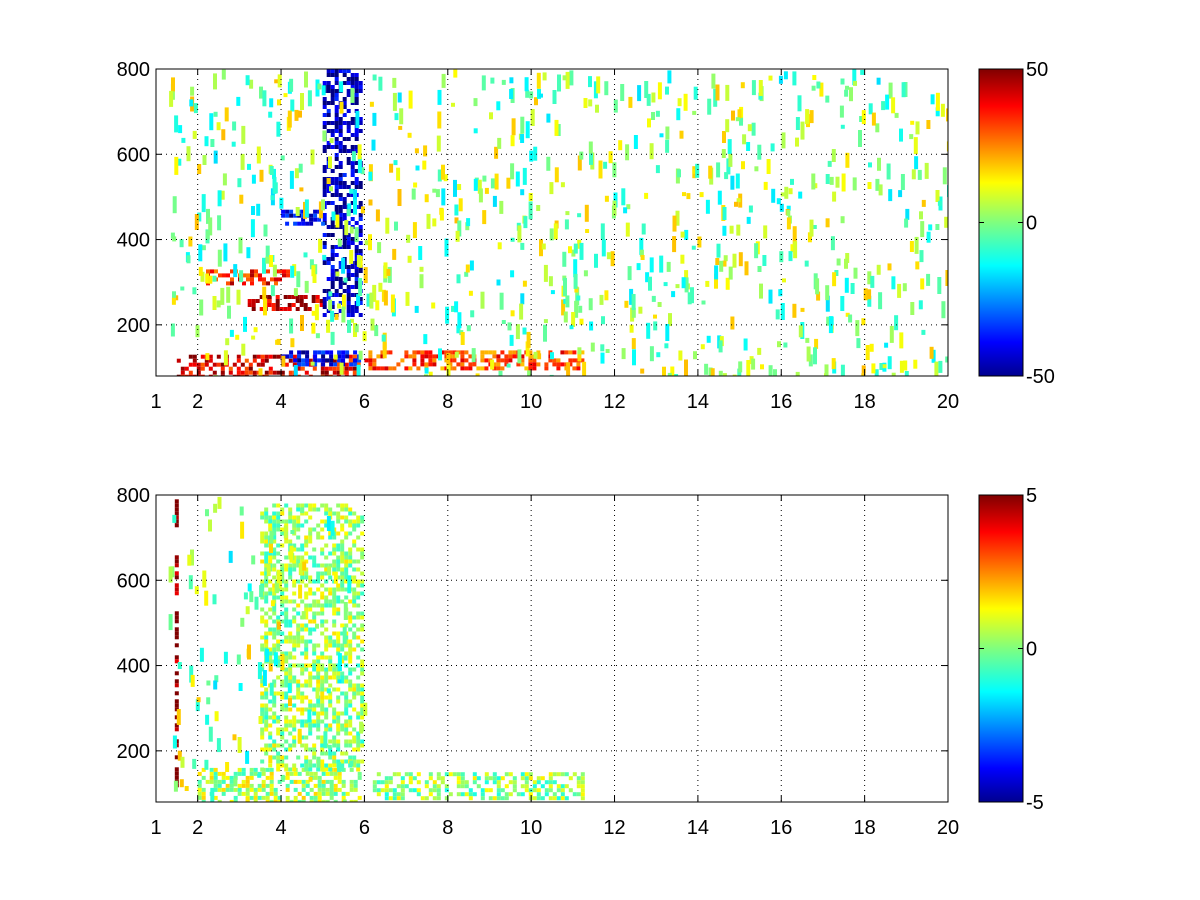 The image size is (1200, 900). I want to click on colorbar-tick-label: 5, so click(1031, 496).